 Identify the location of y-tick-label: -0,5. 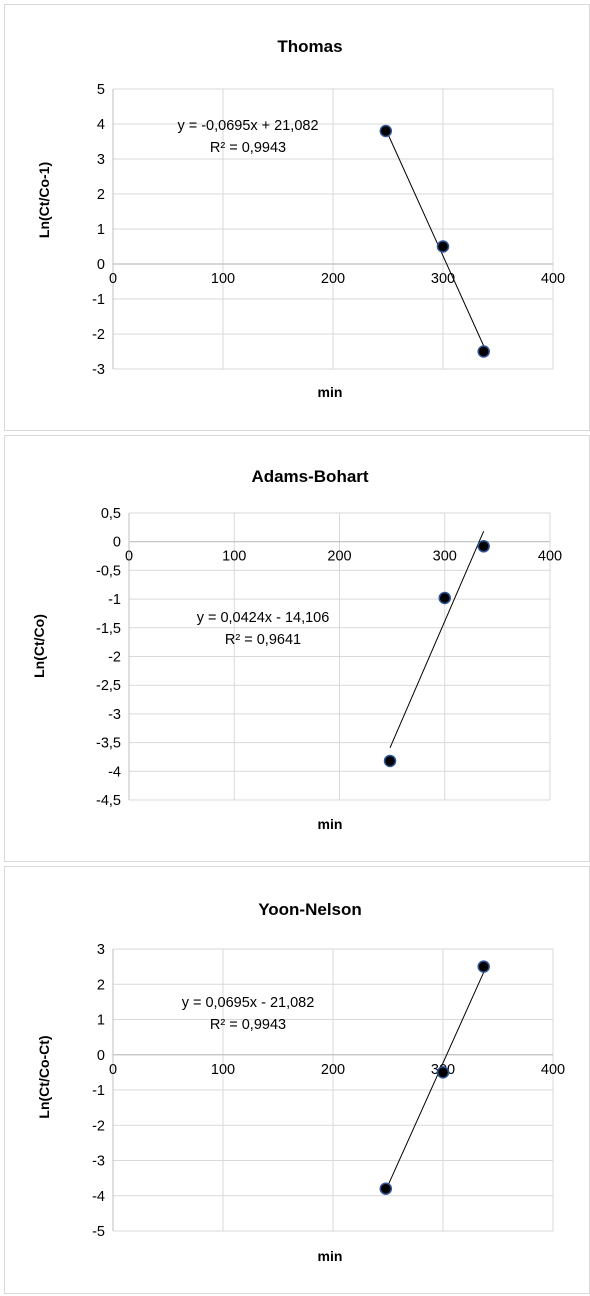
(108, 571).